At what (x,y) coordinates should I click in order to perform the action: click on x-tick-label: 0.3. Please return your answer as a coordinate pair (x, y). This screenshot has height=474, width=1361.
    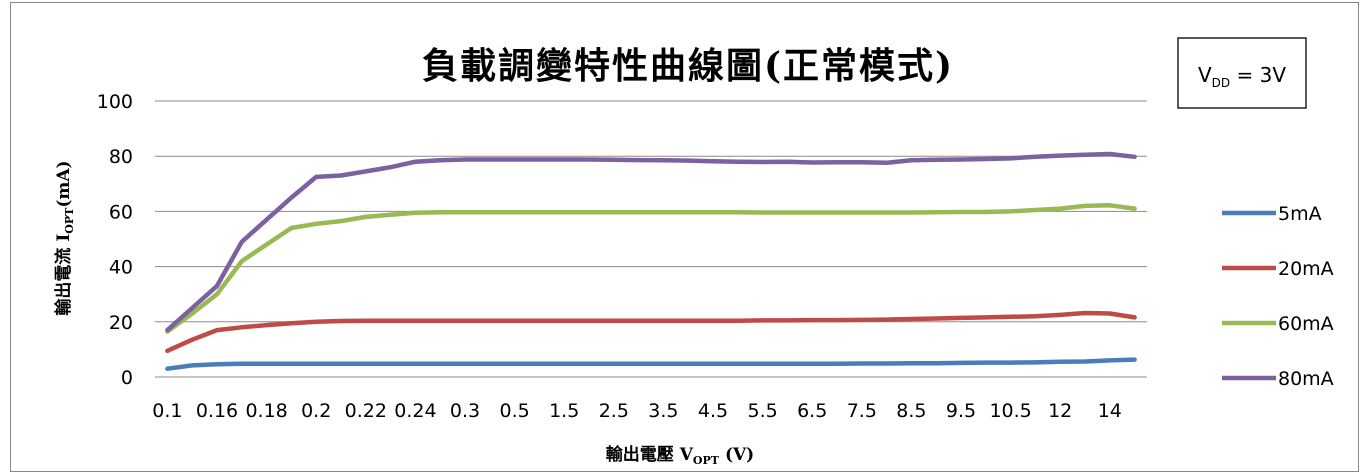
    Looking at the image, I should click on (465, 411).